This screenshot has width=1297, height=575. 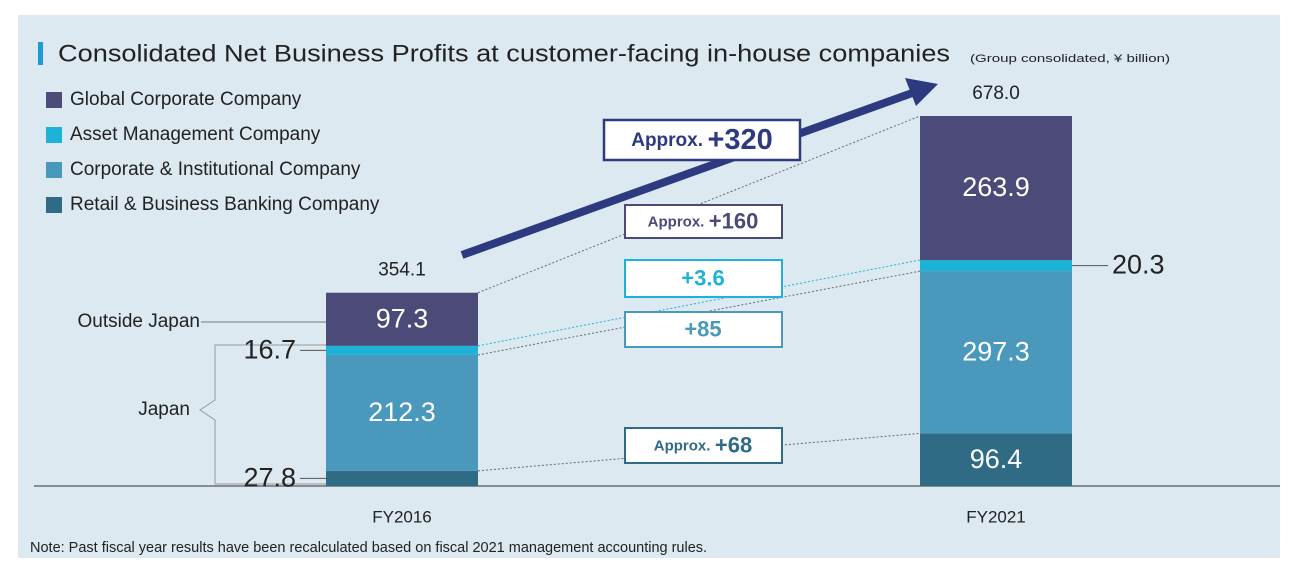 I want to click on value-label: 97.3, so click(x=402, y=318).